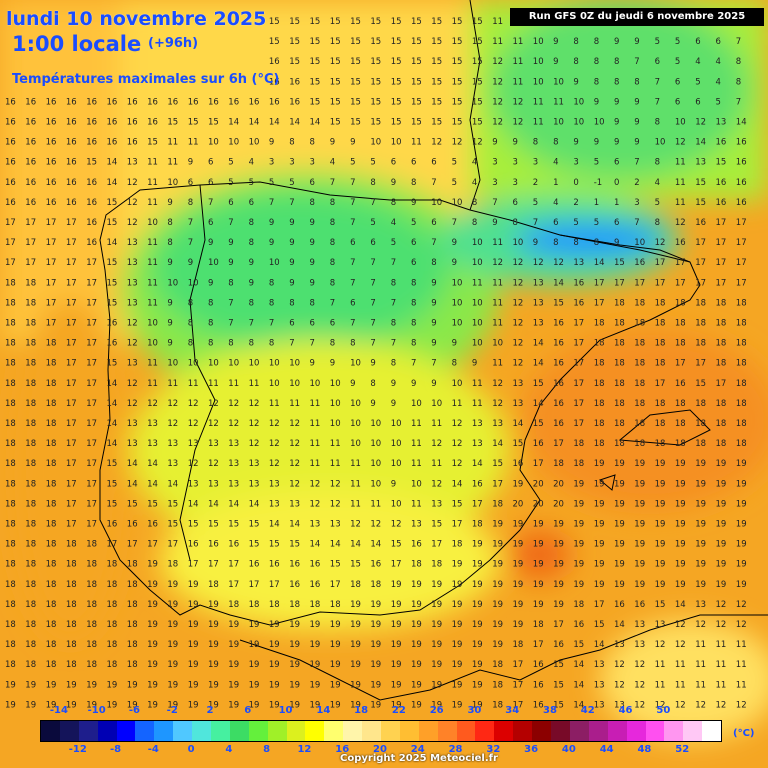 This screenshot has height=768, width=768. Describe the element at coordinates (312, 303) in the screenshot. I see `grid-value: 8` at that location.